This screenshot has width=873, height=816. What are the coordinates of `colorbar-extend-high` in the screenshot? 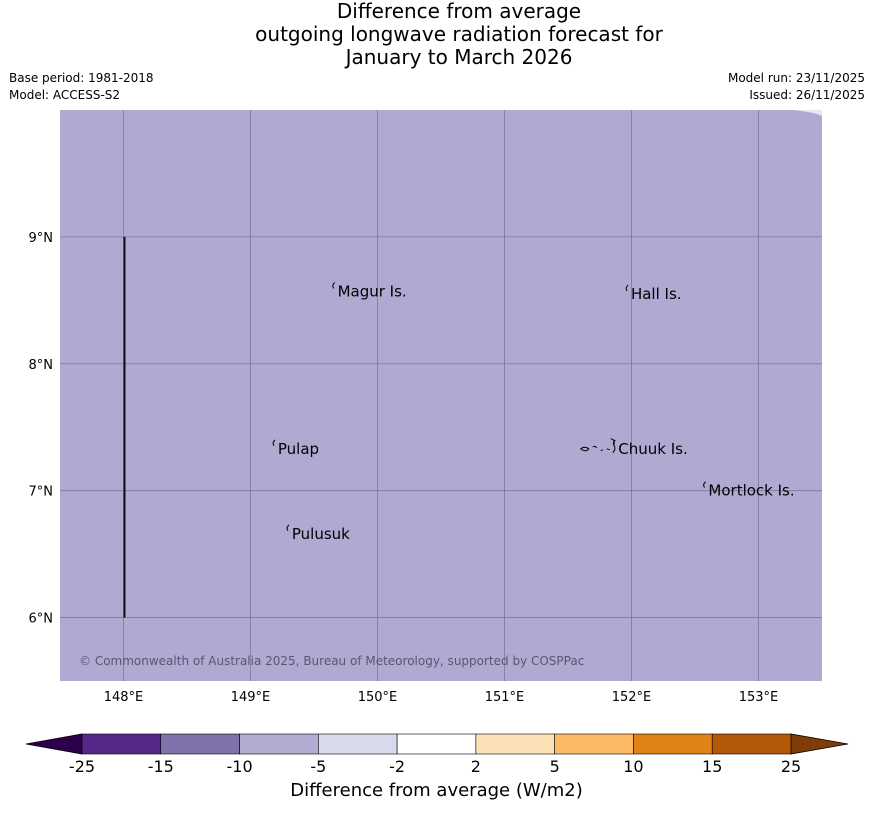 It's located at (819, 744).